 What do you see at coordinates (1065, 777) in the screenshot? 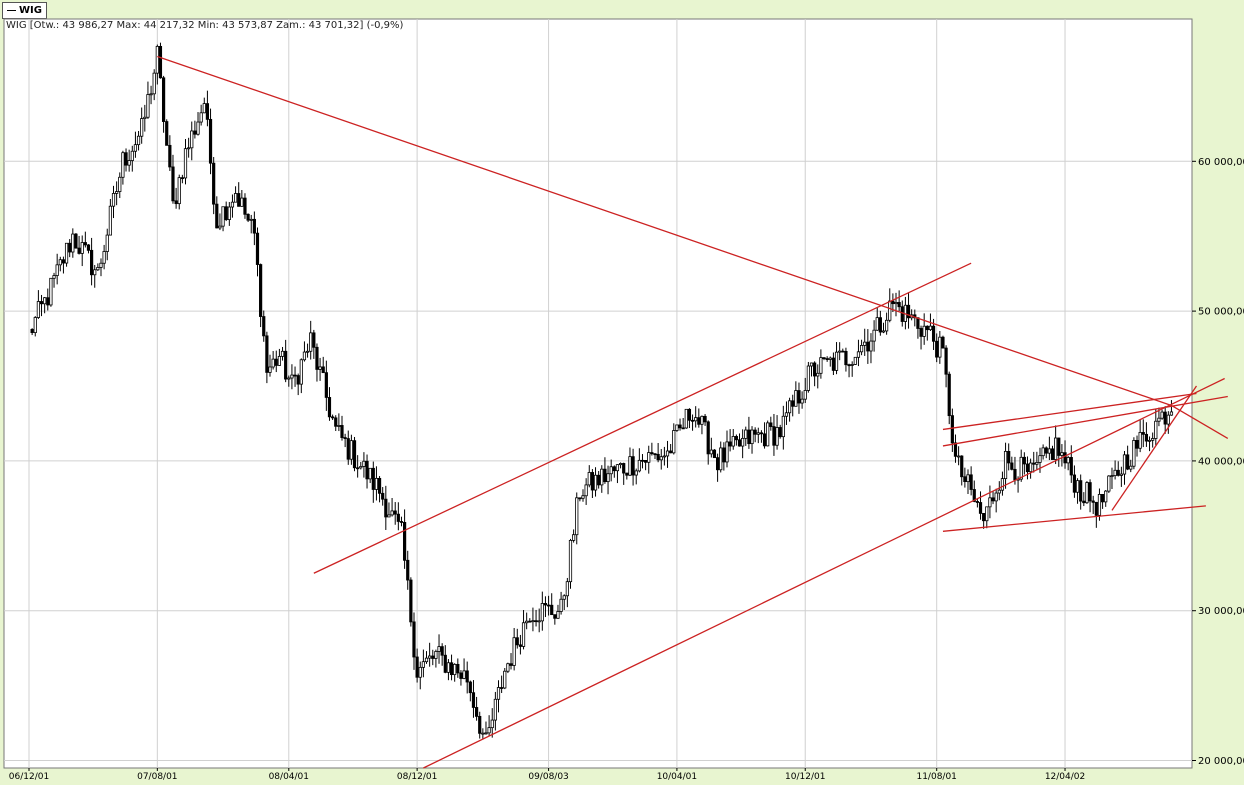
I see `x-tick-label: 12/04/02` at bounding box center [1065, 777].